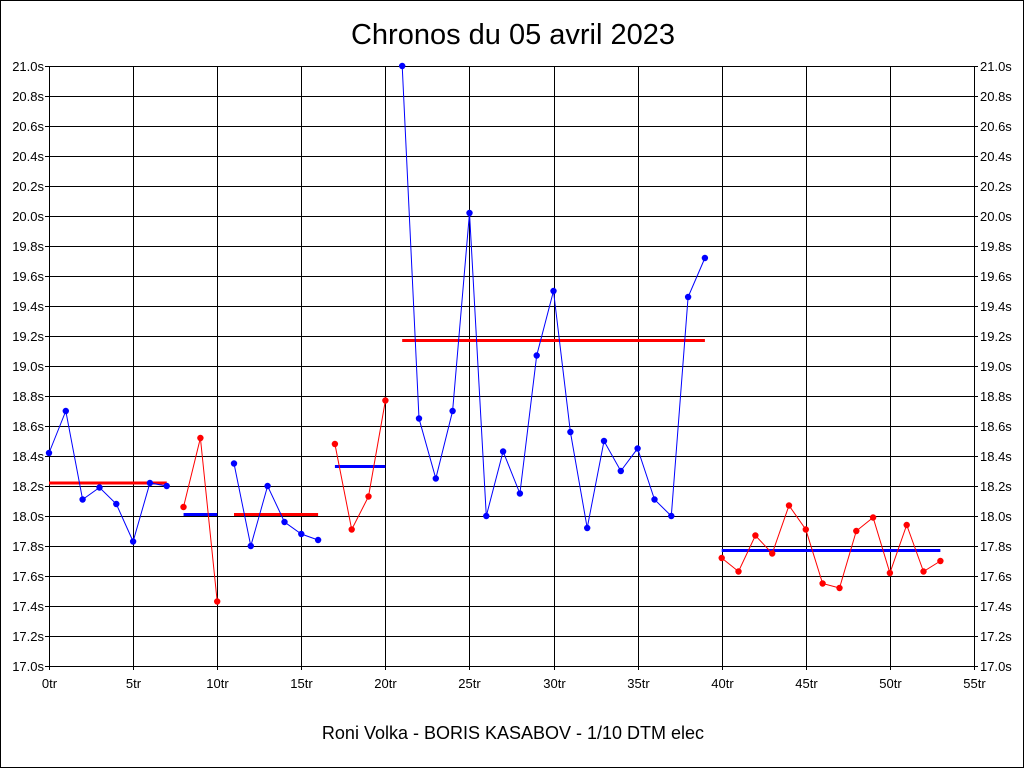 The height and width of the screenshot is (768, 1024). I want to click on x-tick-label: 55tr, so click(974, 683).